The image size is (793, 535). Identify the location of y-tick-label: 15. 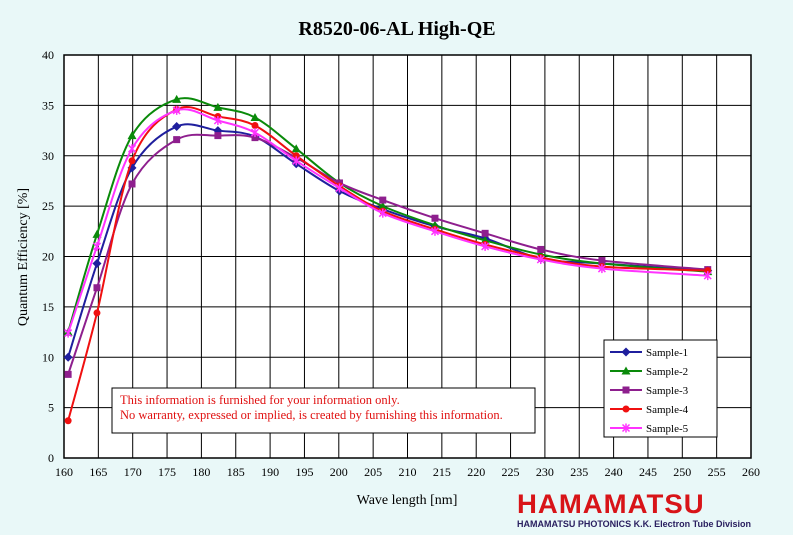
(48, 307).